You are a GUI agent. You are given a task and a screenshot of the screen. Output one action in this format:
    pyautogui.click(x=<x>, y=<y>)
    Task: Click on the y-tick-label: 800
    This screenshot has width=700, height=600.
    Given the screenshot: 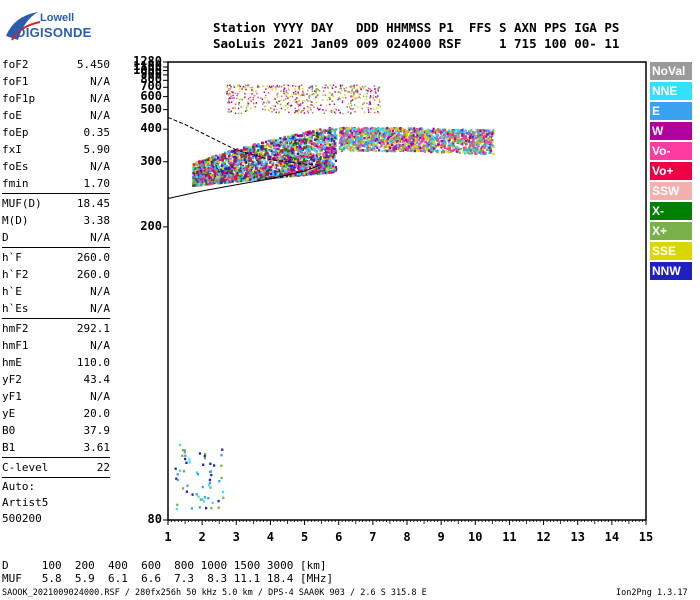 What is the action you would take?
    pyautogui.click(x=151, y=79)
    